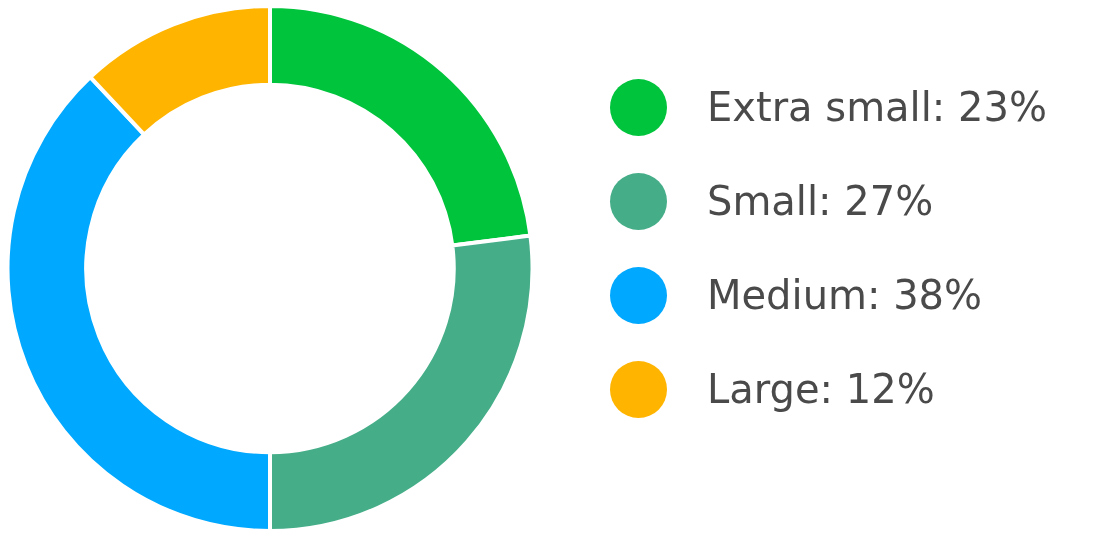 The width and height of the screenshot is (1097, 537). I want to click on legend-label: Small: 27%, so click(820, 201).